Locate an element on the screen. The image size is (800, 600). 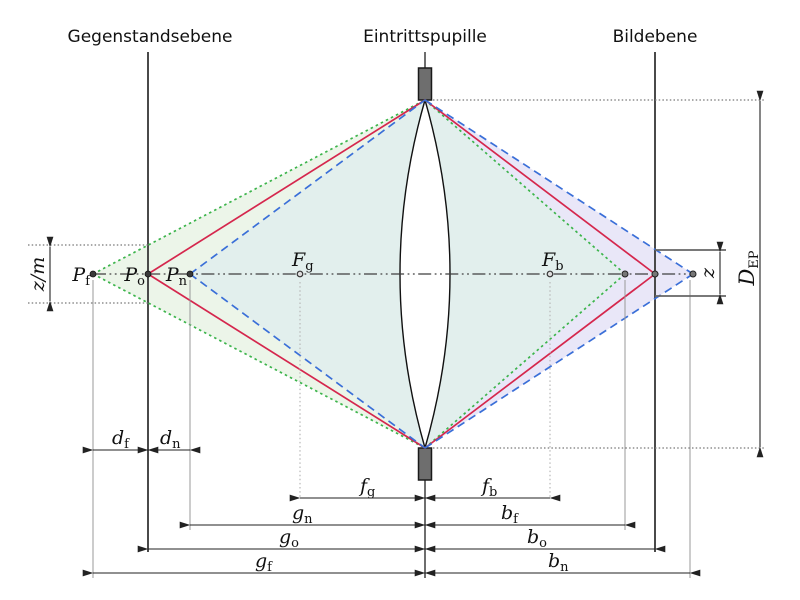
focal-point-object-label: Fg is located at coordinates (302, 261).